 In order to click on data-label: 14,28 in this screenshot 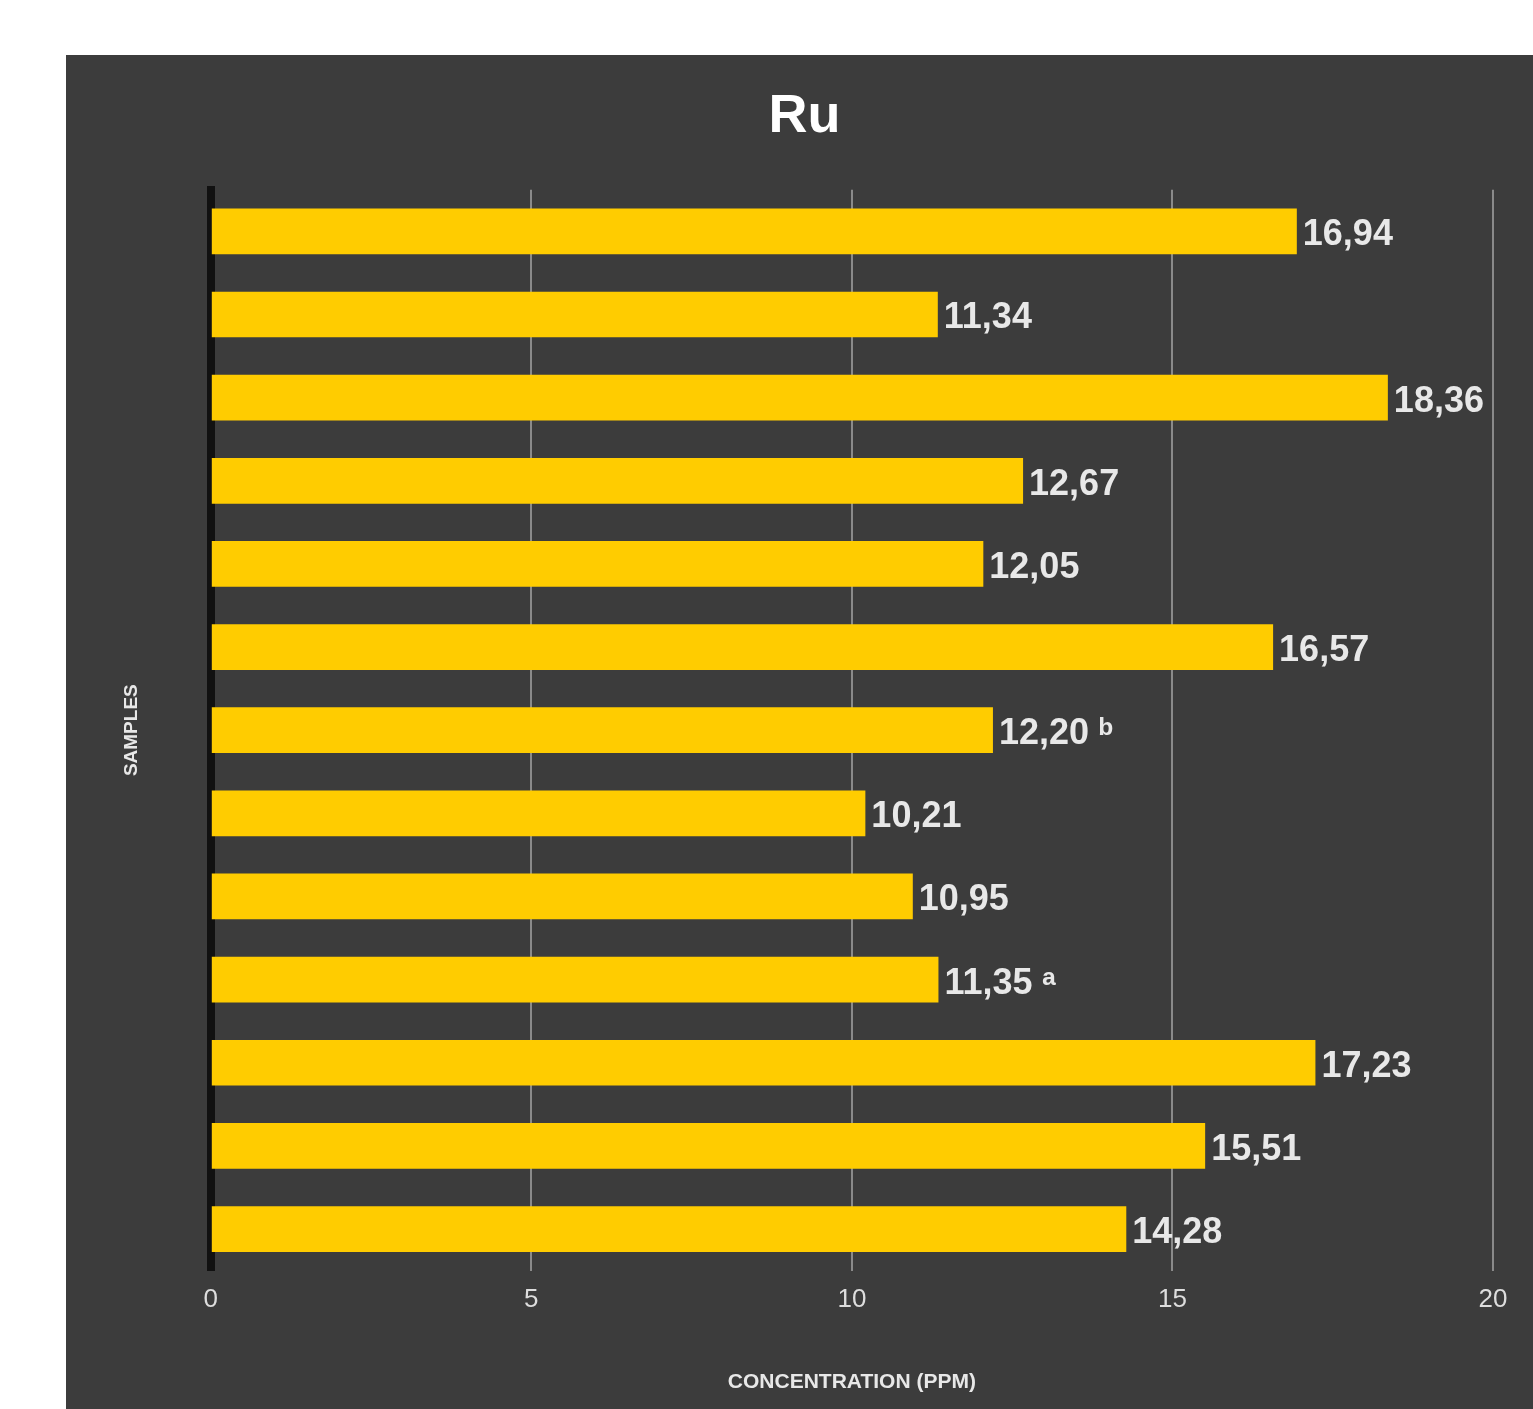, I will do `click(1177, 1230)`.